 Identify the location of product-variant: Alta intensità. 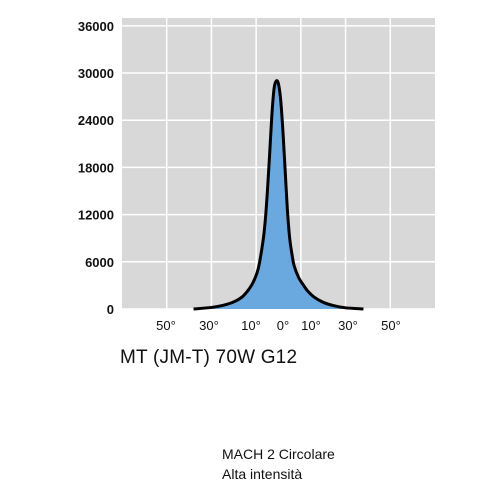
(262, 474).